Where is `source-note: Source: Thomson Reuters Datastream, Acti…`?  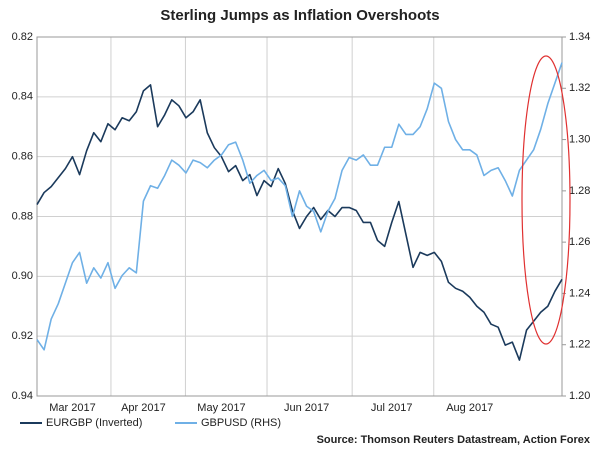
source-note: Source: Thomson Reuters Datastream, Acti… is located at coordinates (454, 440).